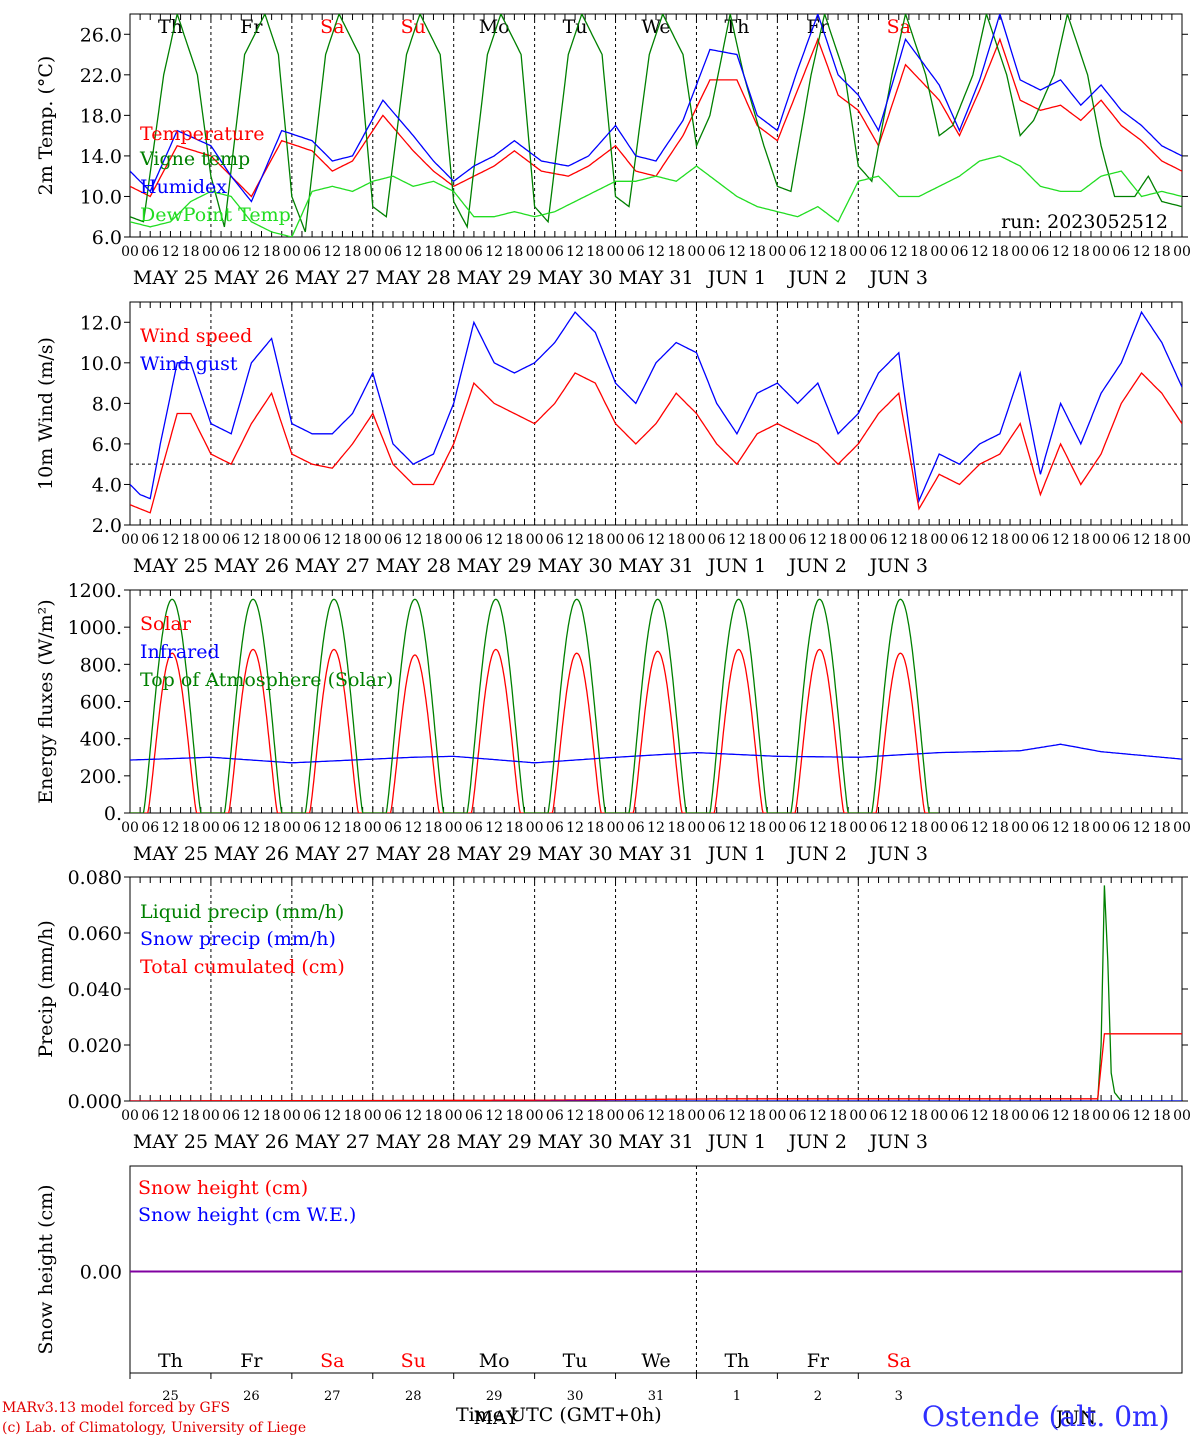  I want to click on y-tick-label: 400., so click(101, 740).